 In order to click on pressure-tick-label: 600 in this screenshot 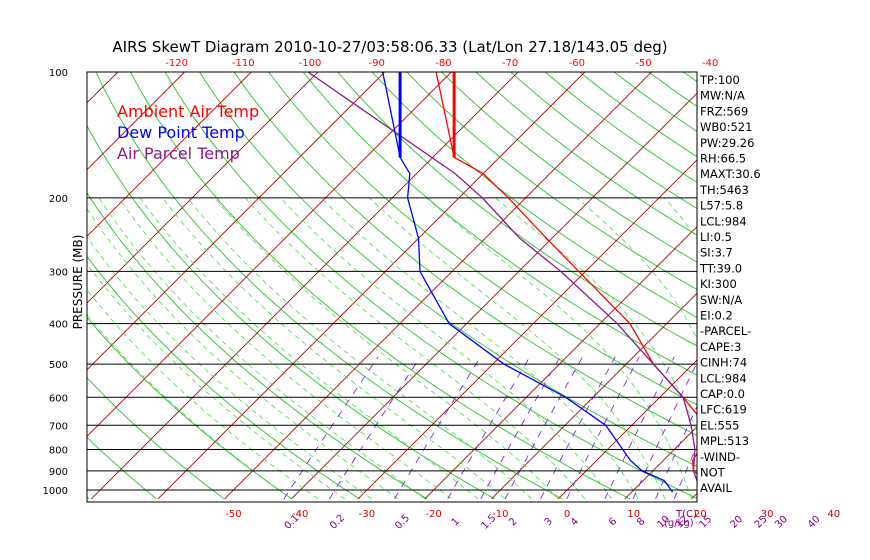, I will do `click(58, 398)`.